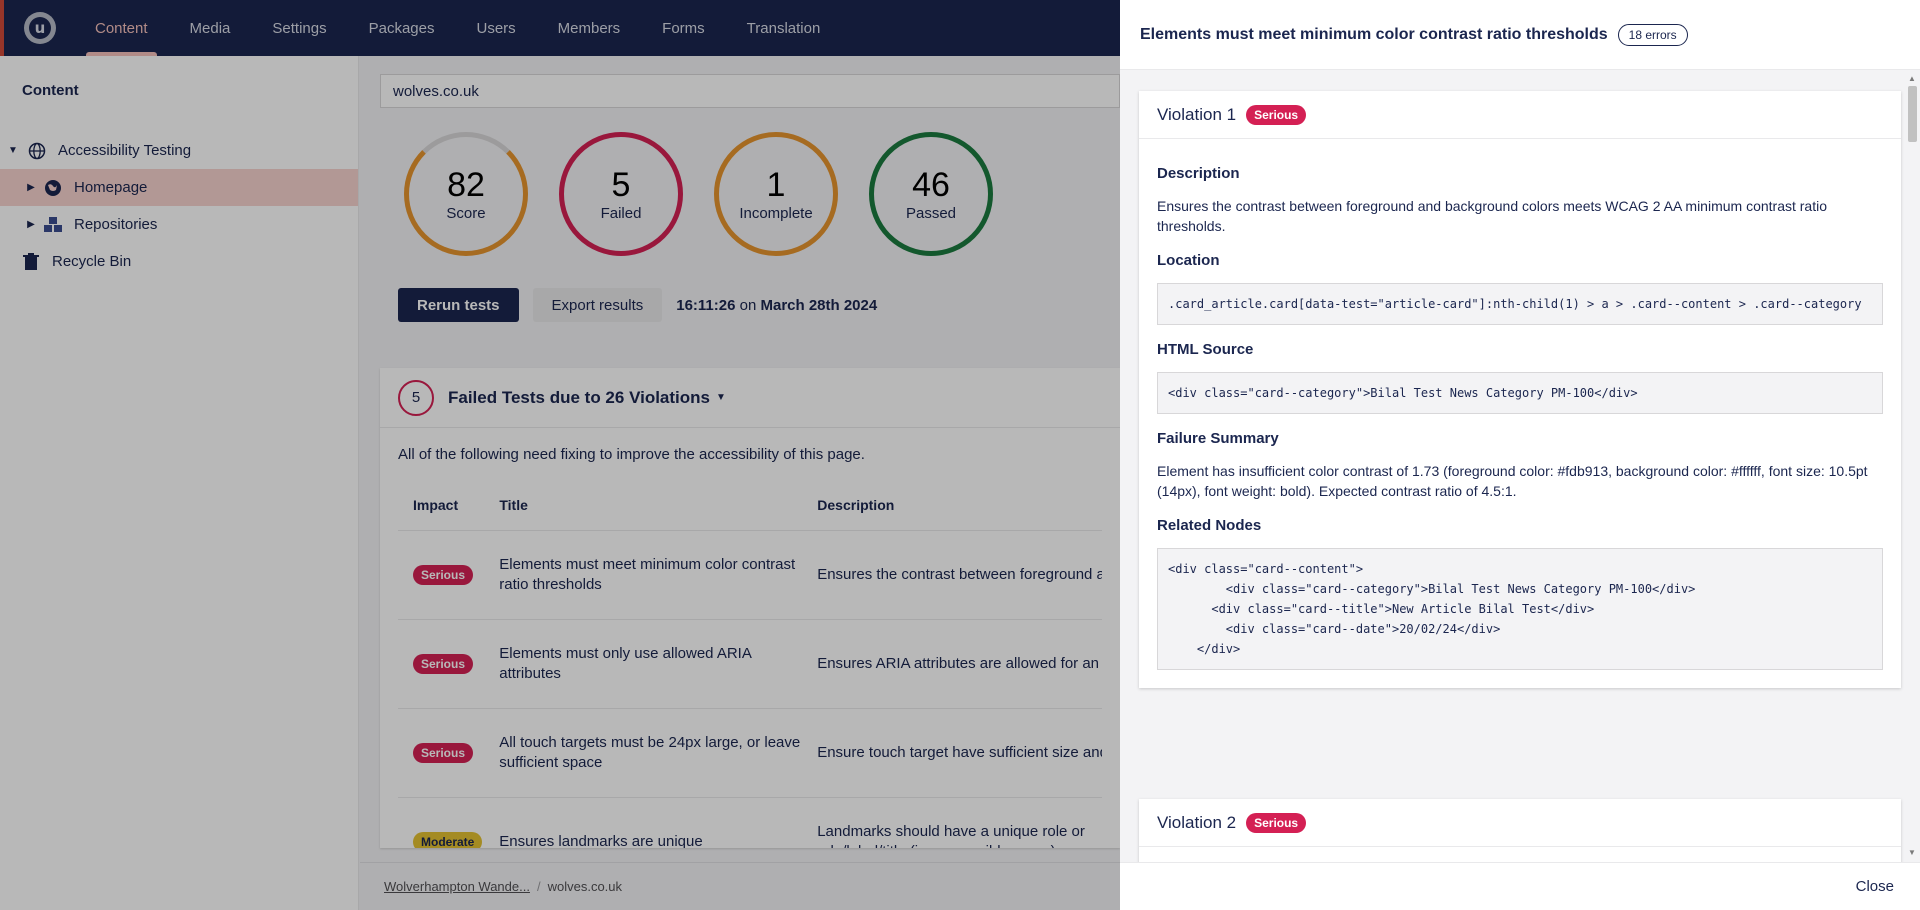 The height and width of the screenshot is (910, 1920). Describe the element at coordinates (1520, 886) in the screenshot. I see `panel-footer: Close` at that location.